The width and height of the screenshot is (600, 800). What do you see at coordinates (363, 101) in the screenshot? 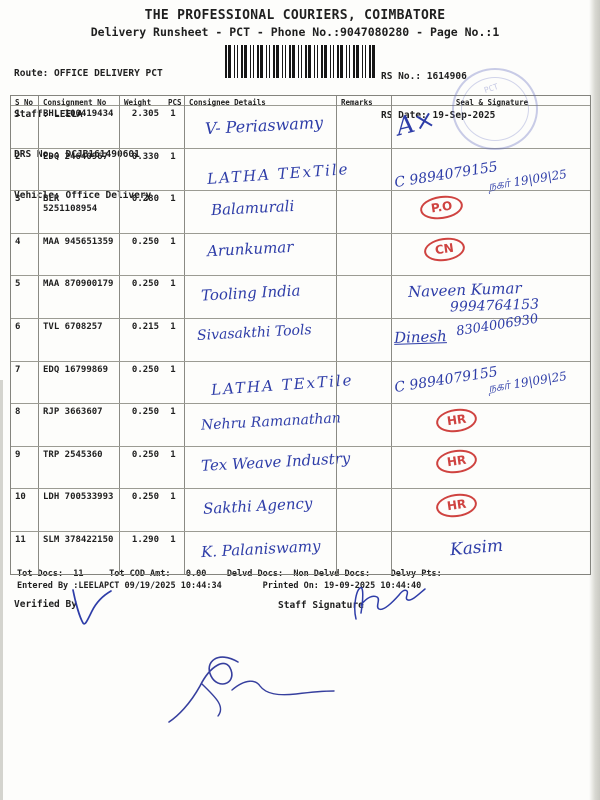
I see `header-remarks: Remarks` at bounding box center [363, 101].